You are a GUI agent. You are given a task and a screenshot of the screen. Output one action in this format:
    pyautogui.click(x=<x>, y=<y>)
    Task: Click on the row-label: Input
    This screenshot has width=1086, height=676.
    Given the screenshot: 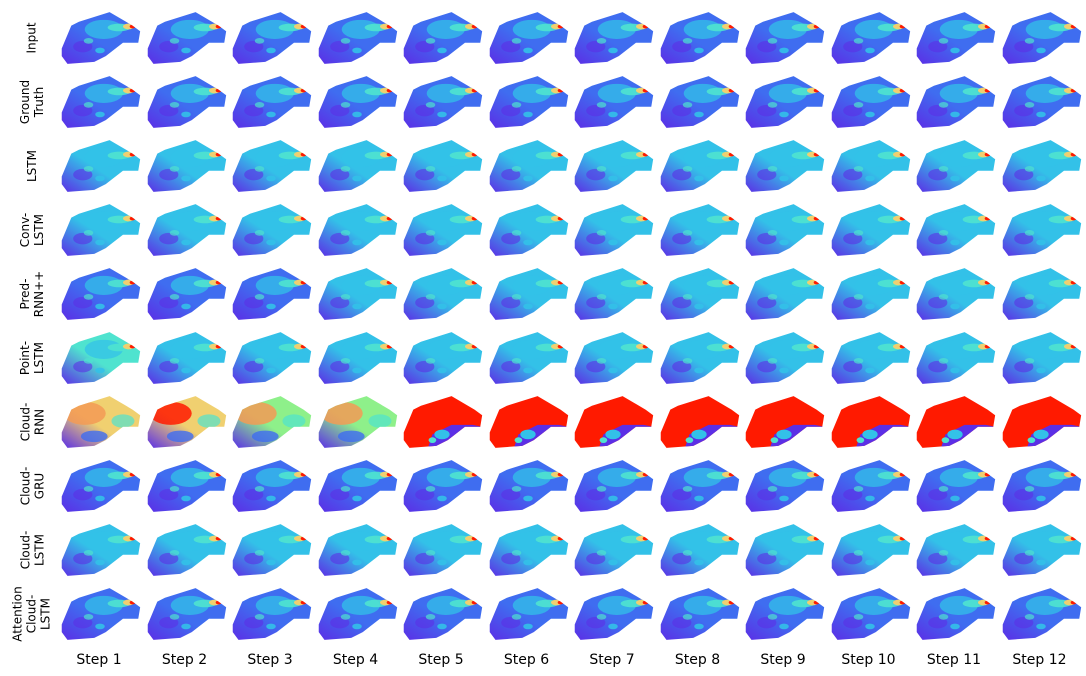 What is the action you would take?
    pyautogui.click(x=32, y=38)
    